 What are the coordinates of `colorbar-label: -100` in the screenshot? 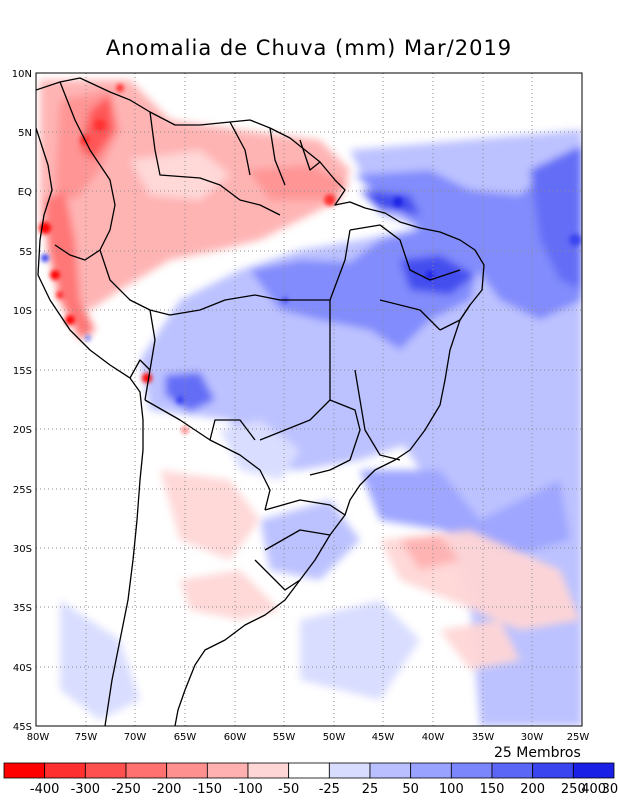 It's located at (248, 789).